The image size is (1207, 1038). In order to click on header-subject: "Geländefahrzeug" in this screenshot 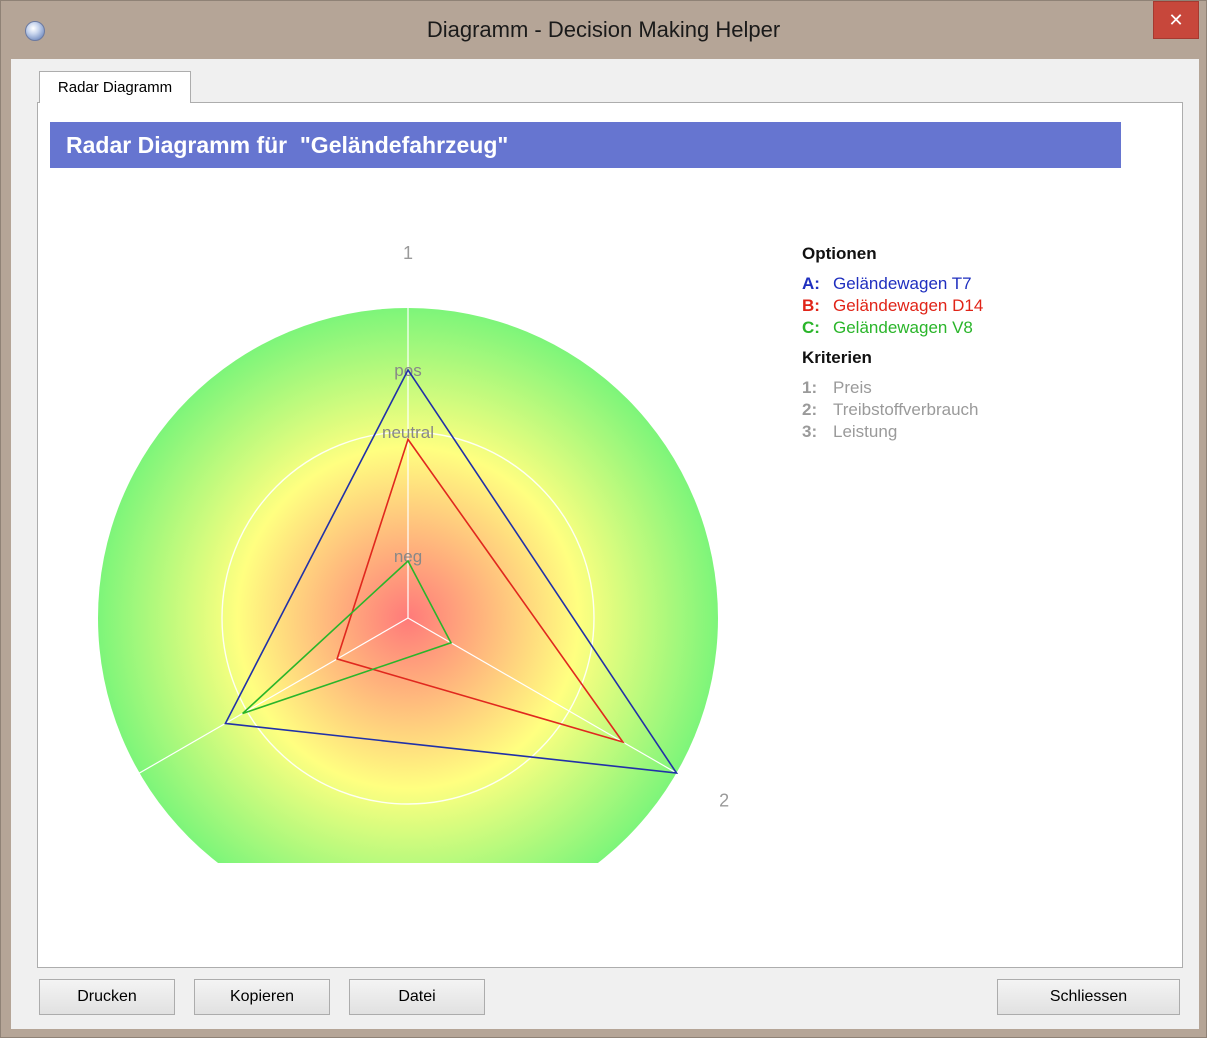, I will do `click(404, 145)`.